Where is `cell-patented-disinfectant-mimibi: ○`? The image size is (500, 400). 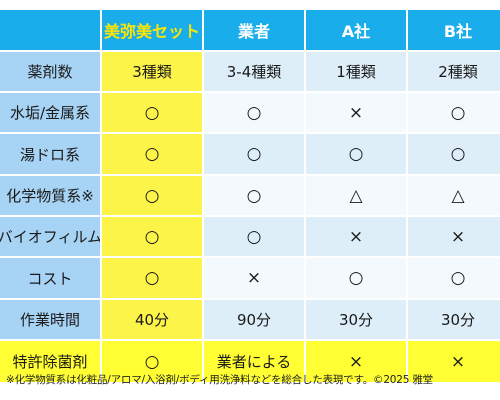
cell-patented-disinfectant-mimibi: ○ is located at coordinates (152, 361).